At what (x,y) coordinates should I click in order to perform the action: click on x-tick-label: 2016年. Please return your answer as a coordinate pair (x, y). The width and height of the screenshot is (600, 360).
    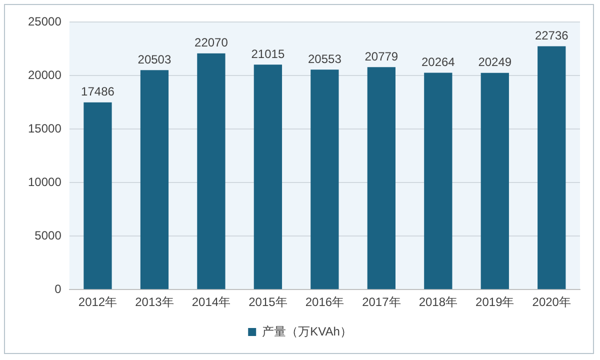
    Looking at the image, I should click on (324, 302).